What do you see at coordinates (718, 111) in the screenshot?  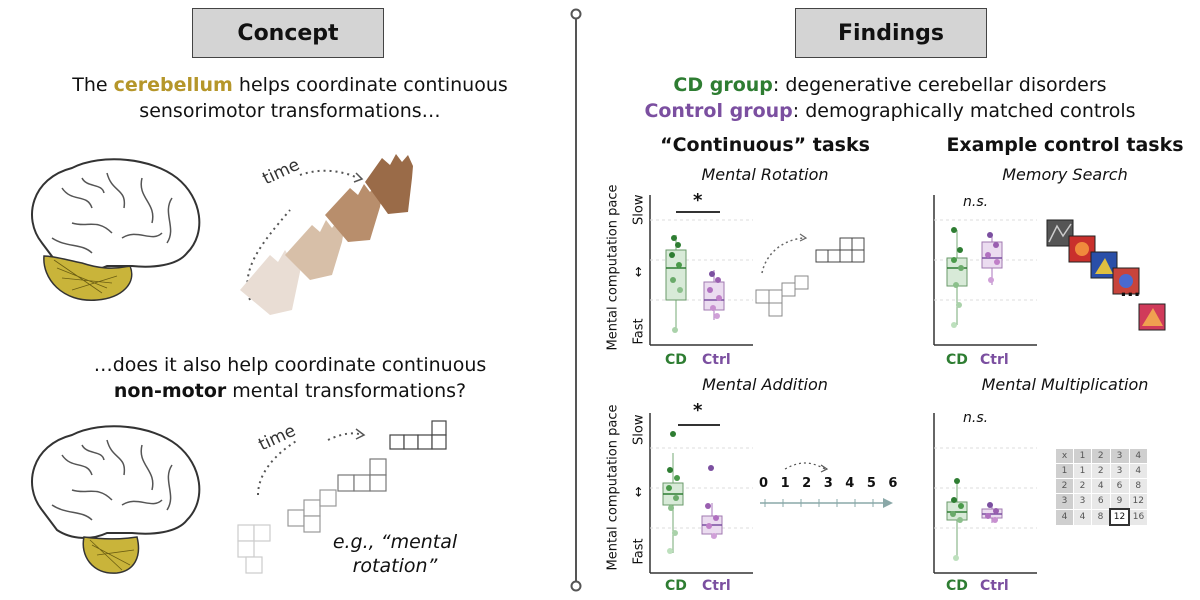 I see `control-group-name: Control group` at bounding box center [718, 111].